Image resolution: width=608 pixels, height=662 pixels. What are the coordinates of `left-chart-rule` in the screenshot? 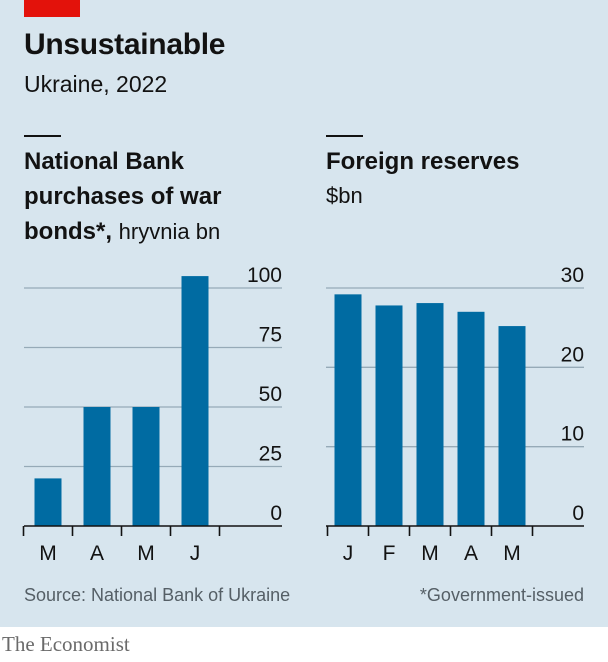 It's located at (42, 136).